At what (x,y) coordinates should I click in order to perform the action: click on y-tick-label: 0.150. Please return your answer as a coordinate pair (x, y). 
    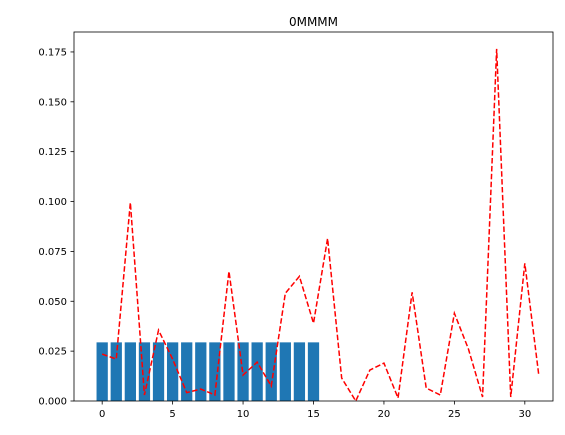
    Looking at the image, I should click on (52, 102).